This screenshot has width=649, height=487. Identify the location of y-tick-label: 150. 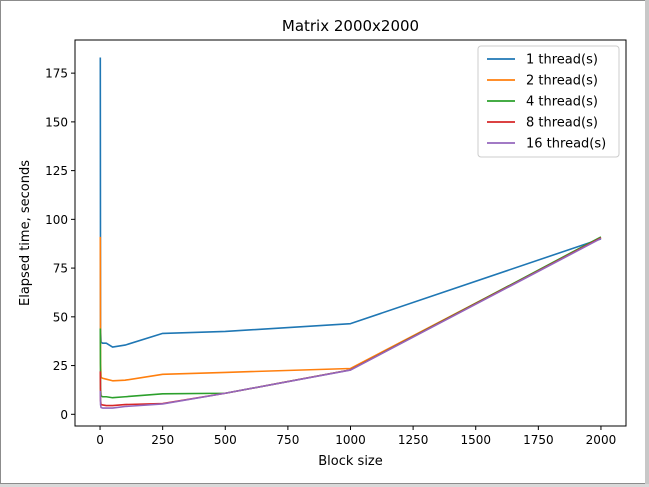
(56, 122).